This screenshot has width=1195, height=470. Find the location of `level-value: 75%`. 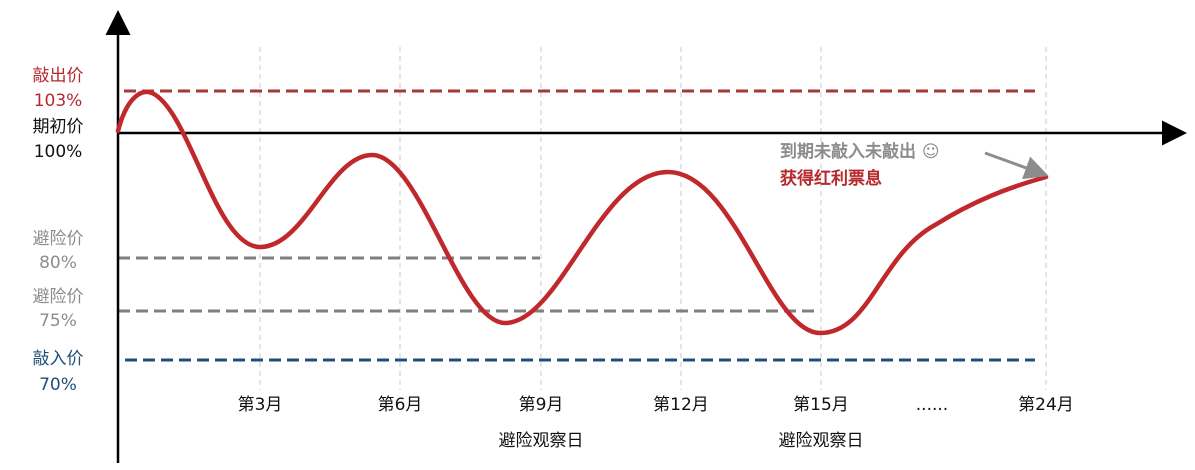

level-value: 75% is located at coordinates (58, 321).